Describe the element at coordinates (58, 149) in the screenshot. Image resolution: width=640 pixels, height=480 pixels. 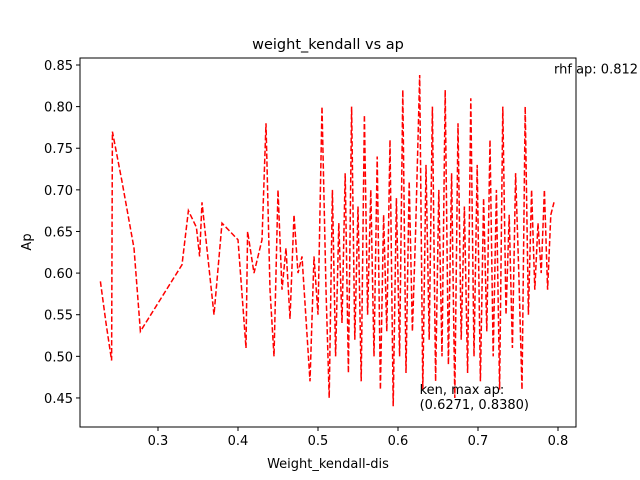
I see `y-tick-label: 0.75` at that location.